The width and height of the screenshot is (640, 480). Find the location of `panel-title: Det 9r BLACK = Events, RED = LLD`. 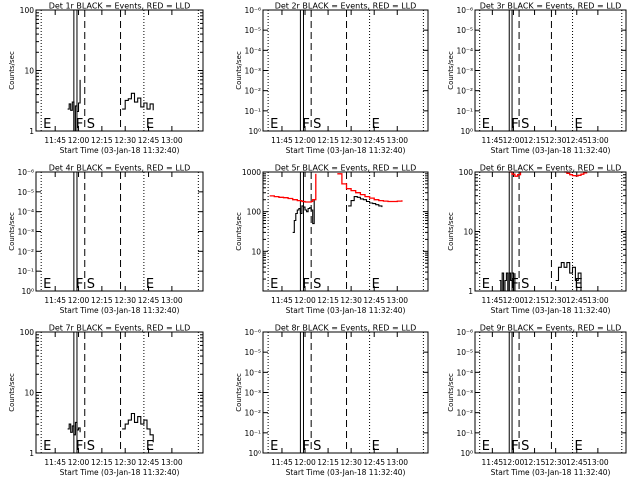

panel-title: Det 9r BLACK = Events, RED = LLD is located at coordinates (551, 328).